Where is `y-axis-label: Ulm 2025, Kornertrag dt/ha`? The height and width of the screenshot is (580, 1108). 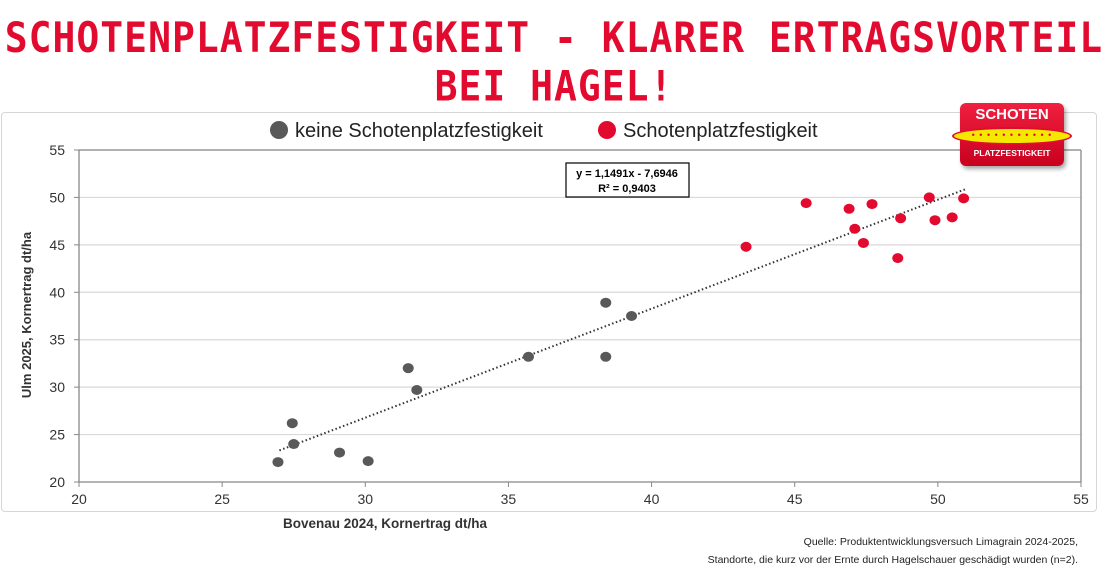 y-axis-label: Ulm 2025, Kornertrag dt/ha is located at coordinates (26, 314).